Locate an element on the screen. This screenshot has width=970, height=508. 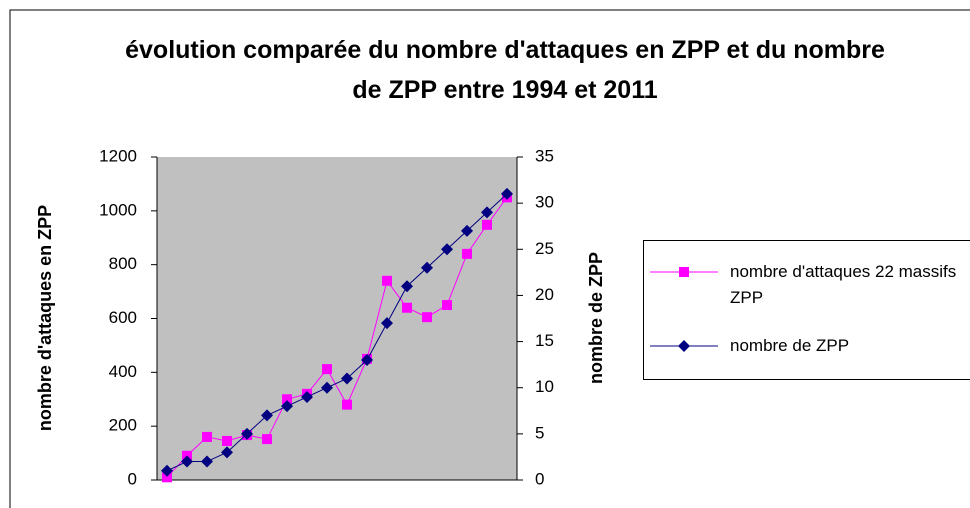
y-tick-label: 0 is located at coordinates (132, 478).